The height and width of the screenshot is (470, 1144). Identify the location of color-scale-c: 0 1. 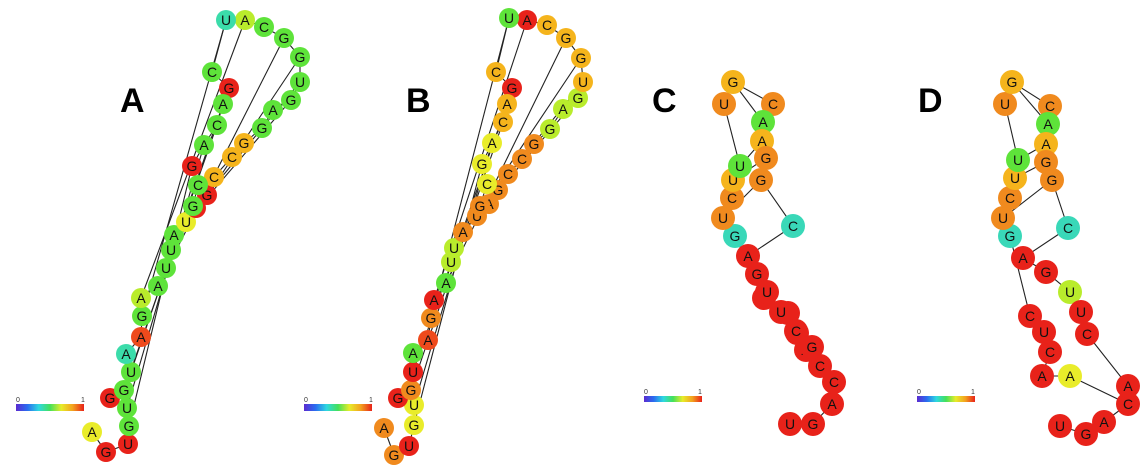
(673, 395).